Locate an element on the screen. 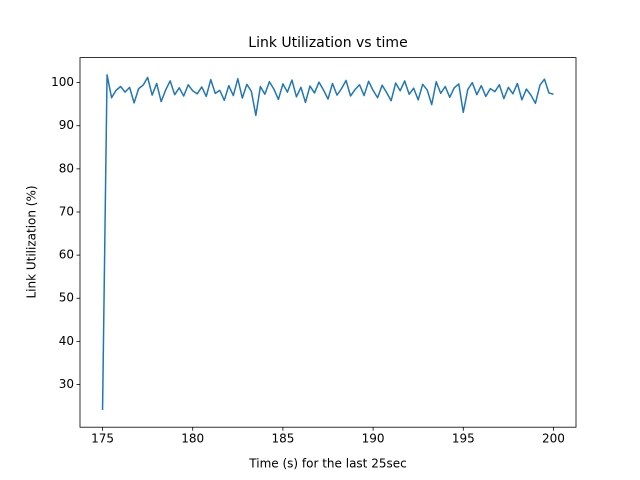 This screenshot has height=480, width=640. y-tick-label: 50 is located at coordinates (66, 298).